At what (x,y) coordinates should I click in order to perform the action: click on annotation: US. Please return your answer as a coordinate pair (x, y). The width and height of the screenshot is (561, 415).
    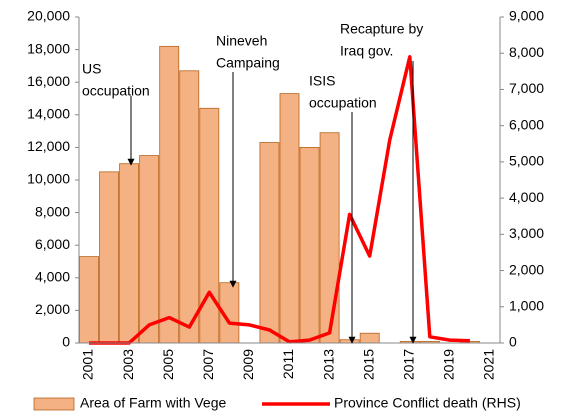
    Looking at the image, I should click on (91, 69).